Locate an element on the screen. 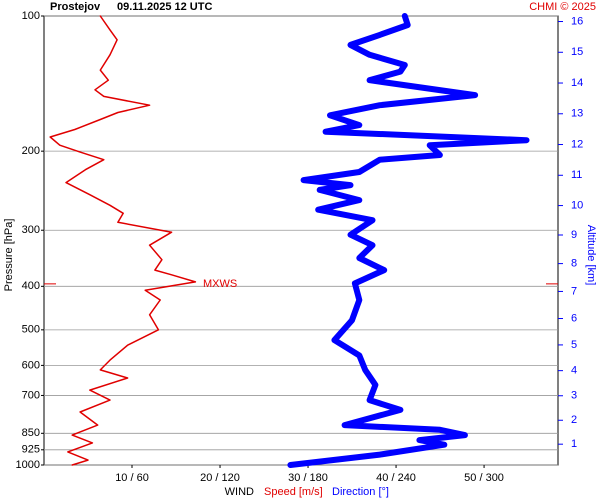 The height and width of the screenshot is (500, 600). y2-tick-label: 12 is located at coordinates (577, 144).